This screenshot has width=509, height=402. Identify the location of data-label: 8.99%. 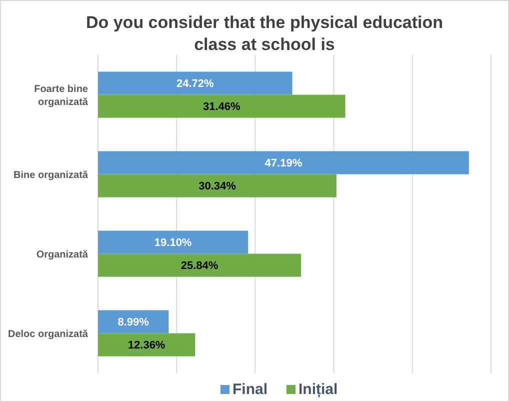
(134, 322).